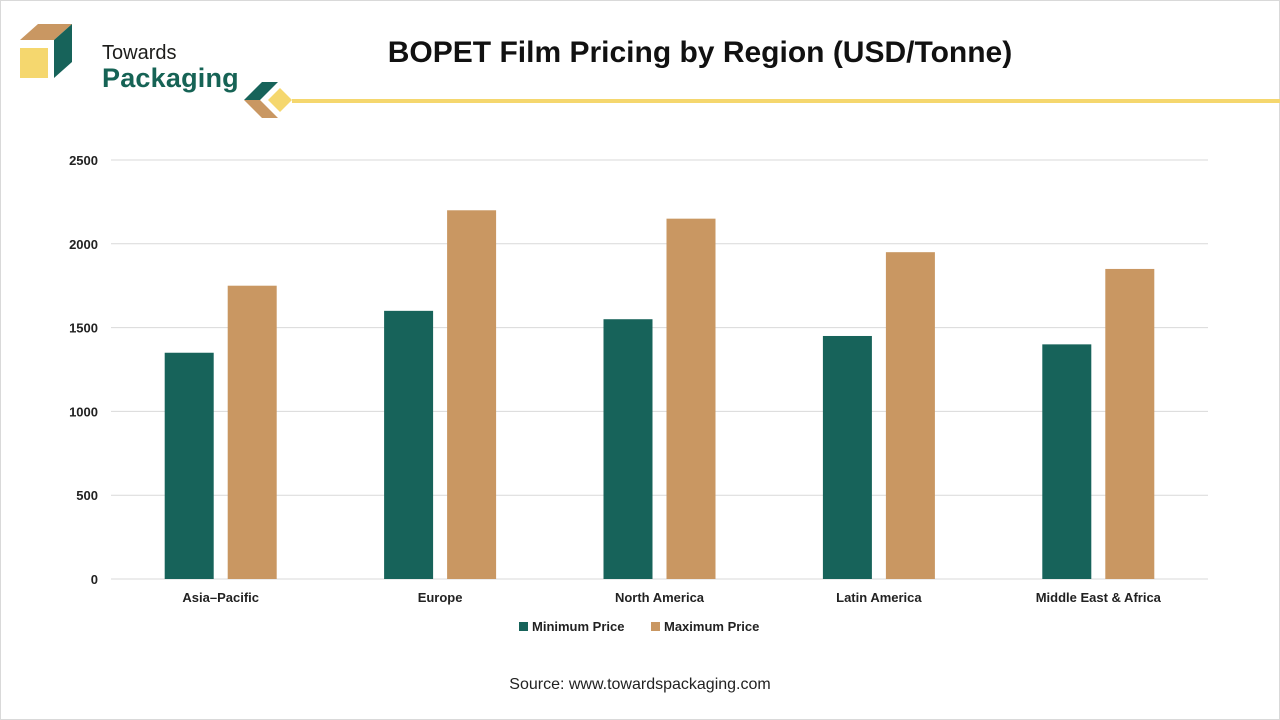  What do you see at coordinates (83, 328) in the screenshot?
I see `y-tick-label: 1500` at bounding box center [83, 328].